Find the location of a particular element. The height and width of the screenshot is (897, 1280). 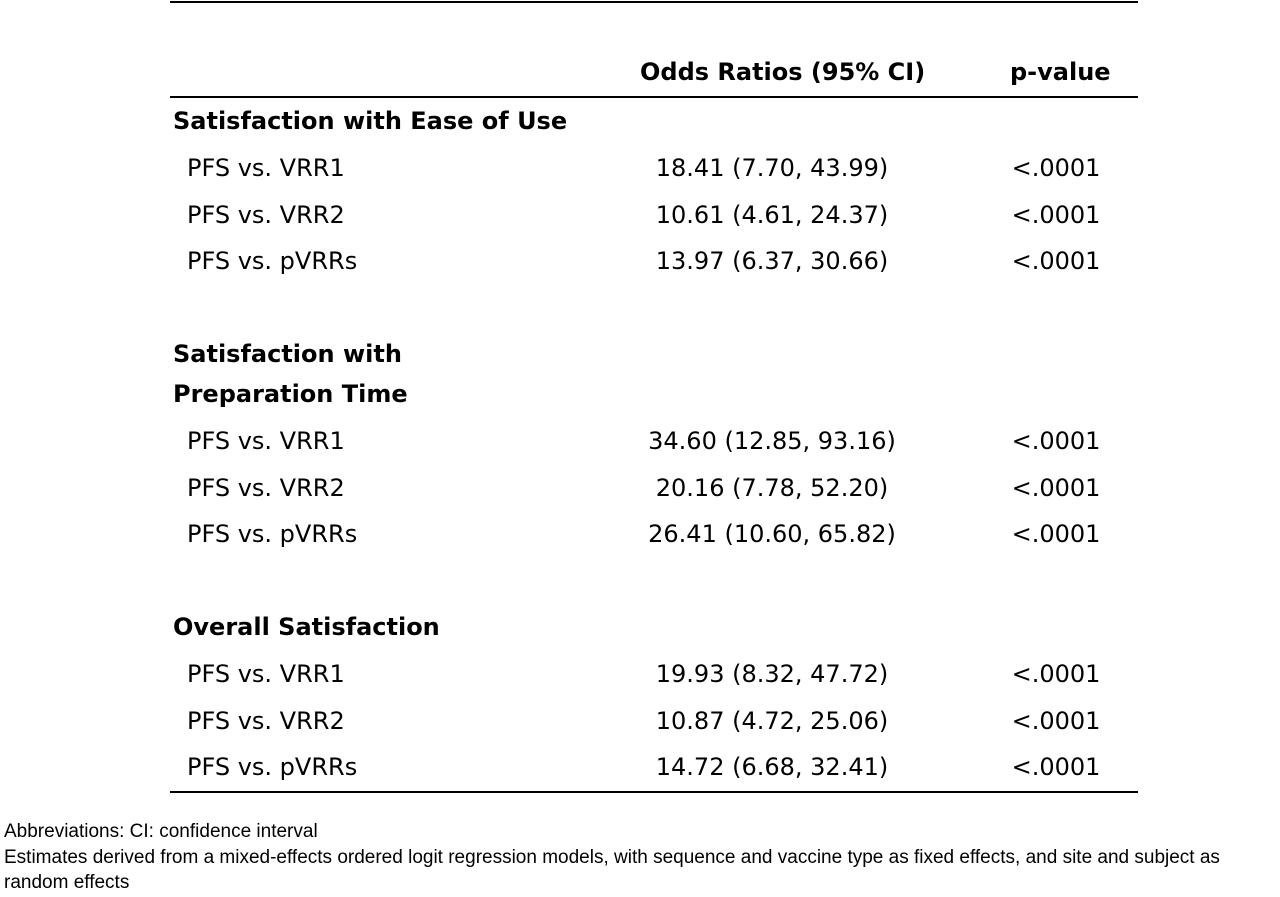

row-odds-ratio: 14.72 (6.68, 32.41) is located at coordinates (772, 767).